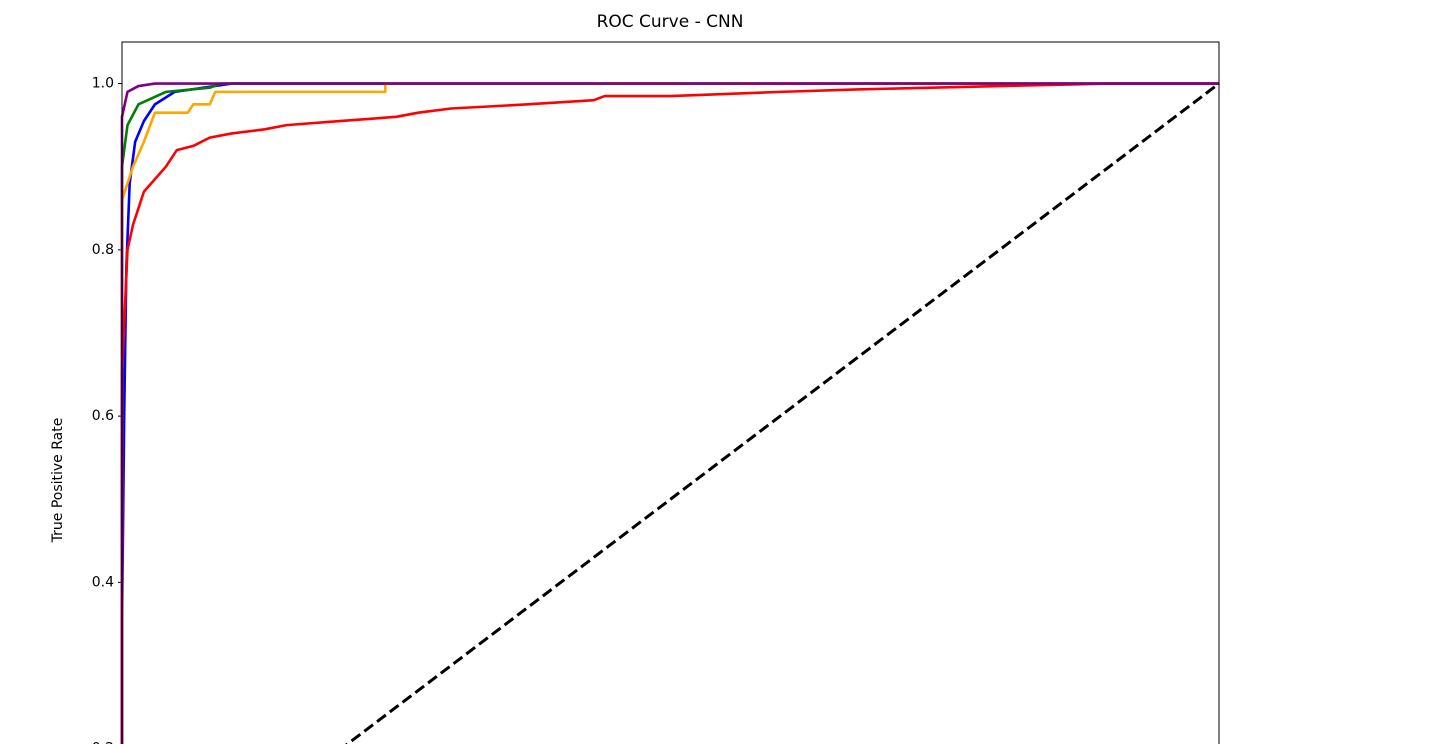 The width and height of the screenshot is (1432, 744). I want to click on y-tick-label: 0.2, so click(103, 742).